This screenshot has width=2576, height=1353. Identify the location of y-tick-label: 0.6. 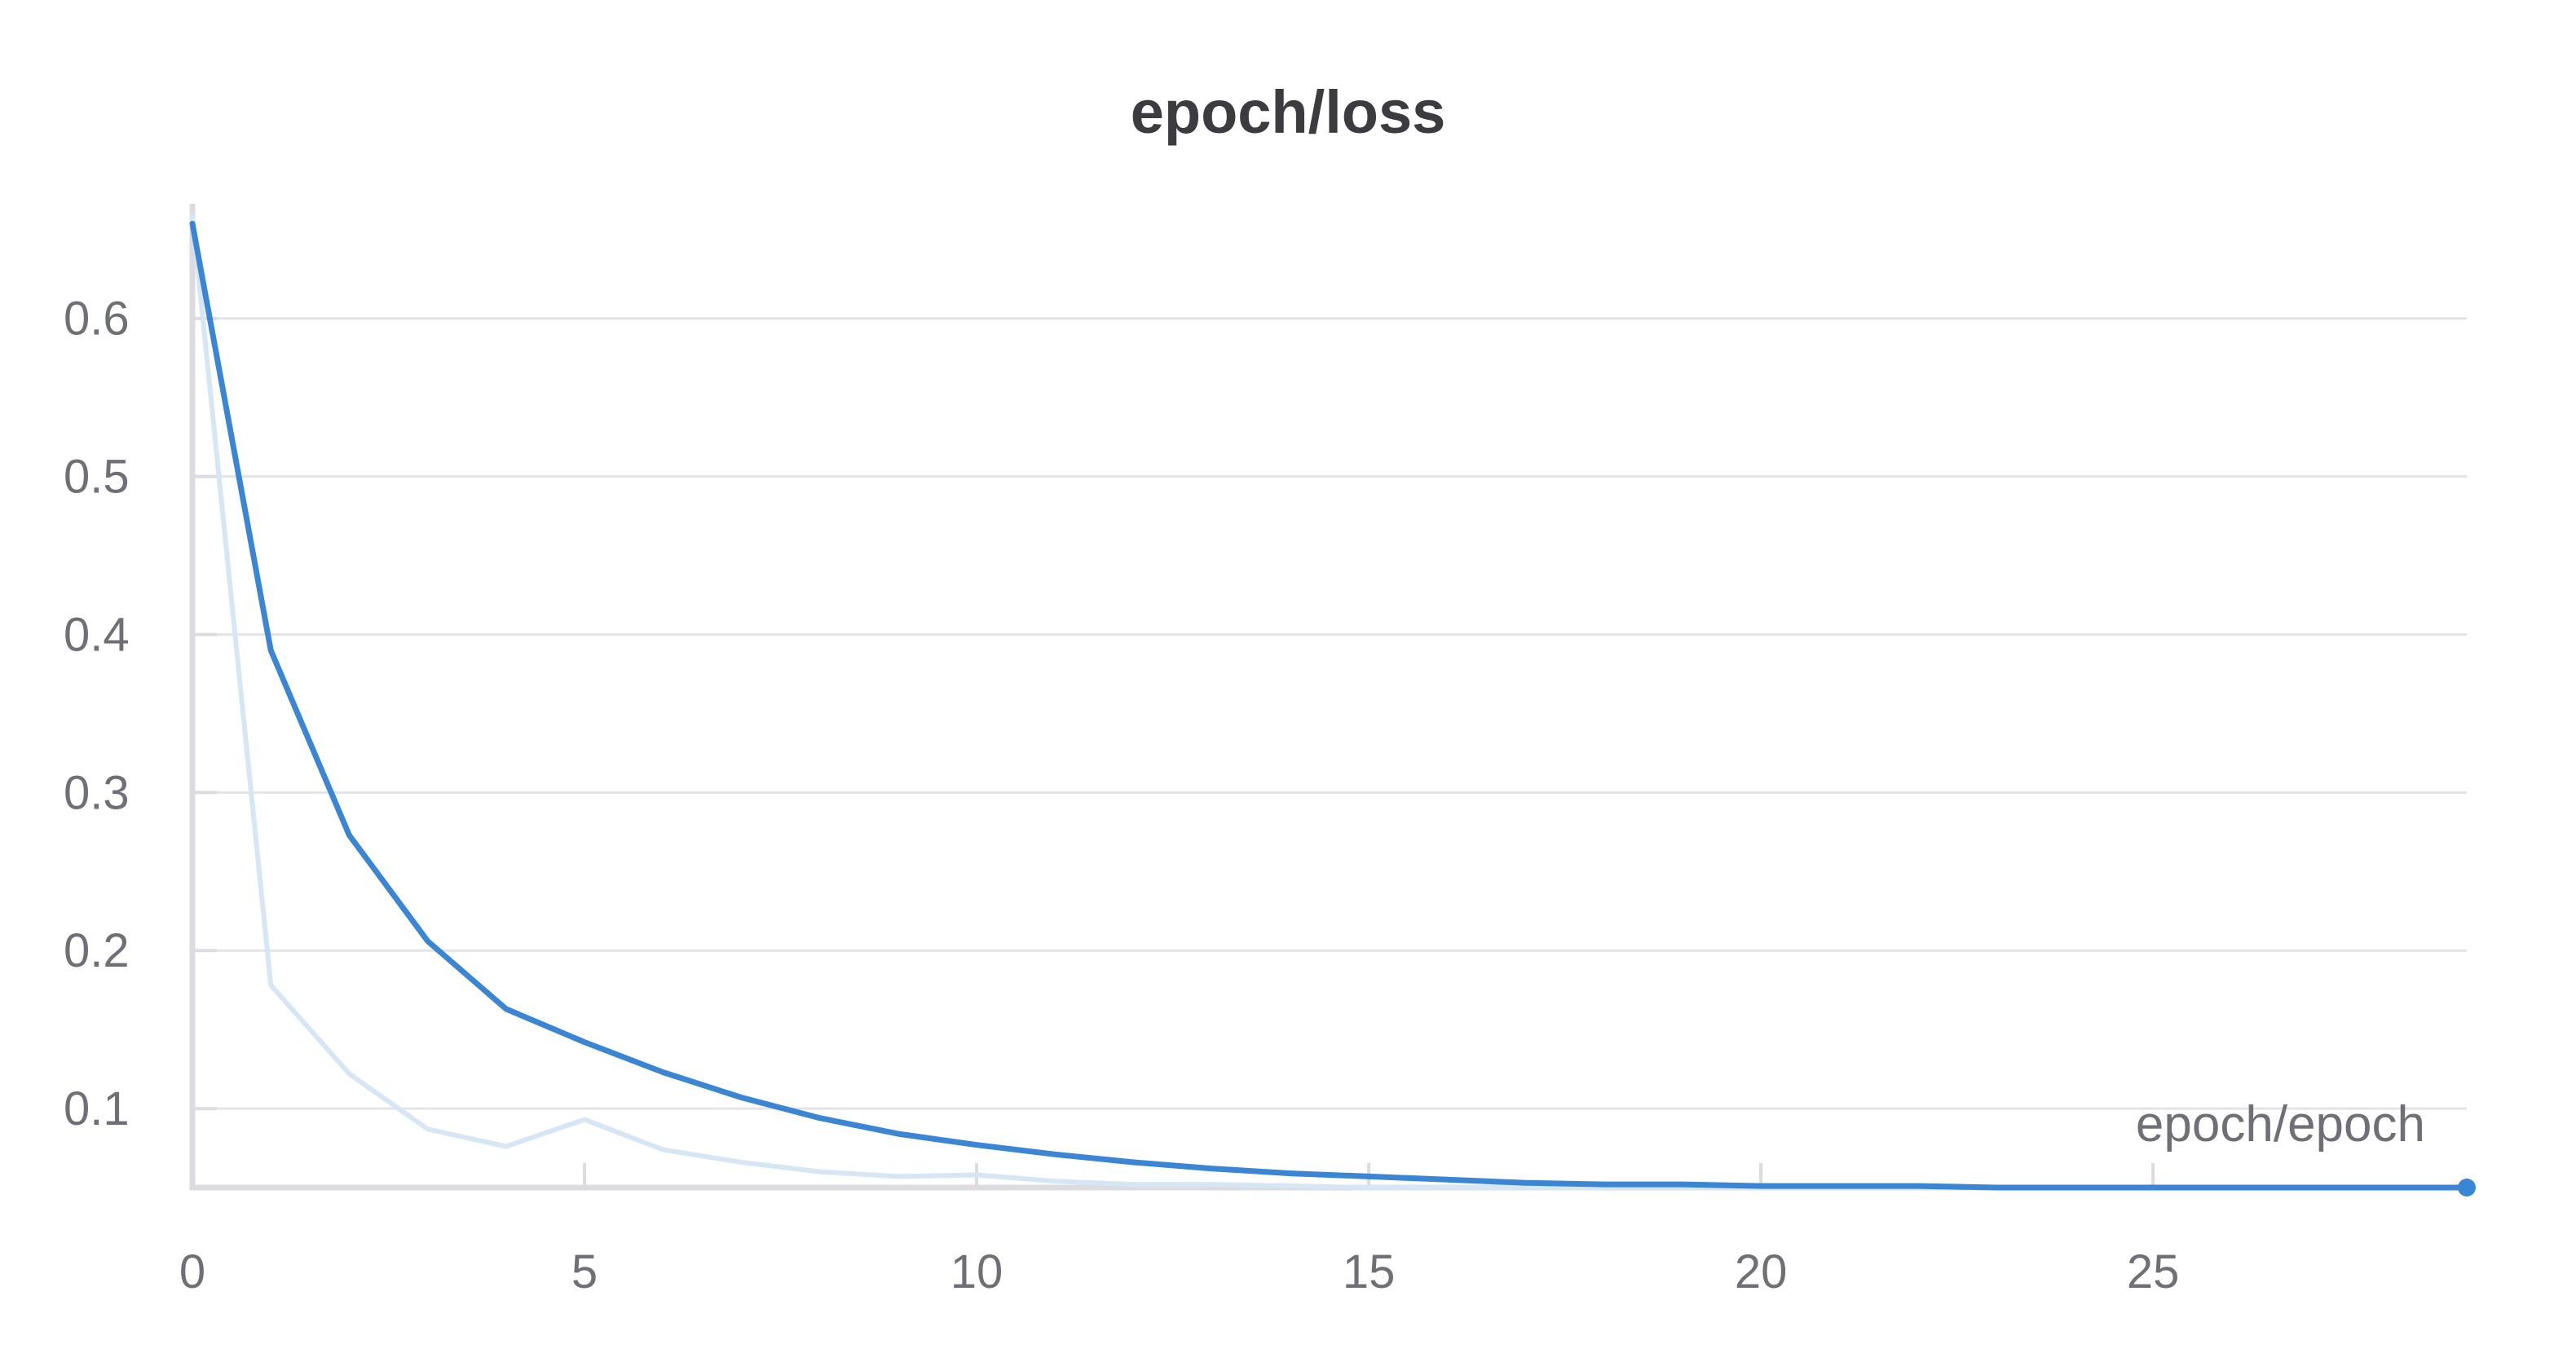
(97, 319).